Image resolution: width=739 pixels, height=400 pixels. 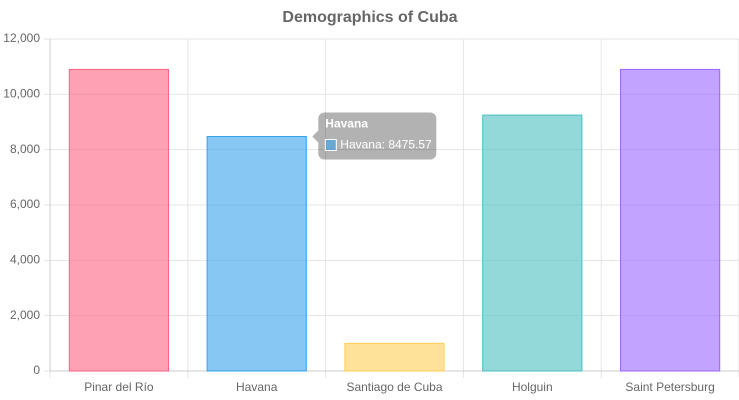 What do you see at coordinates (25, 315) in the screenshot?
I see `y-tick-label: 2,000` at bounding box center [25, 315].